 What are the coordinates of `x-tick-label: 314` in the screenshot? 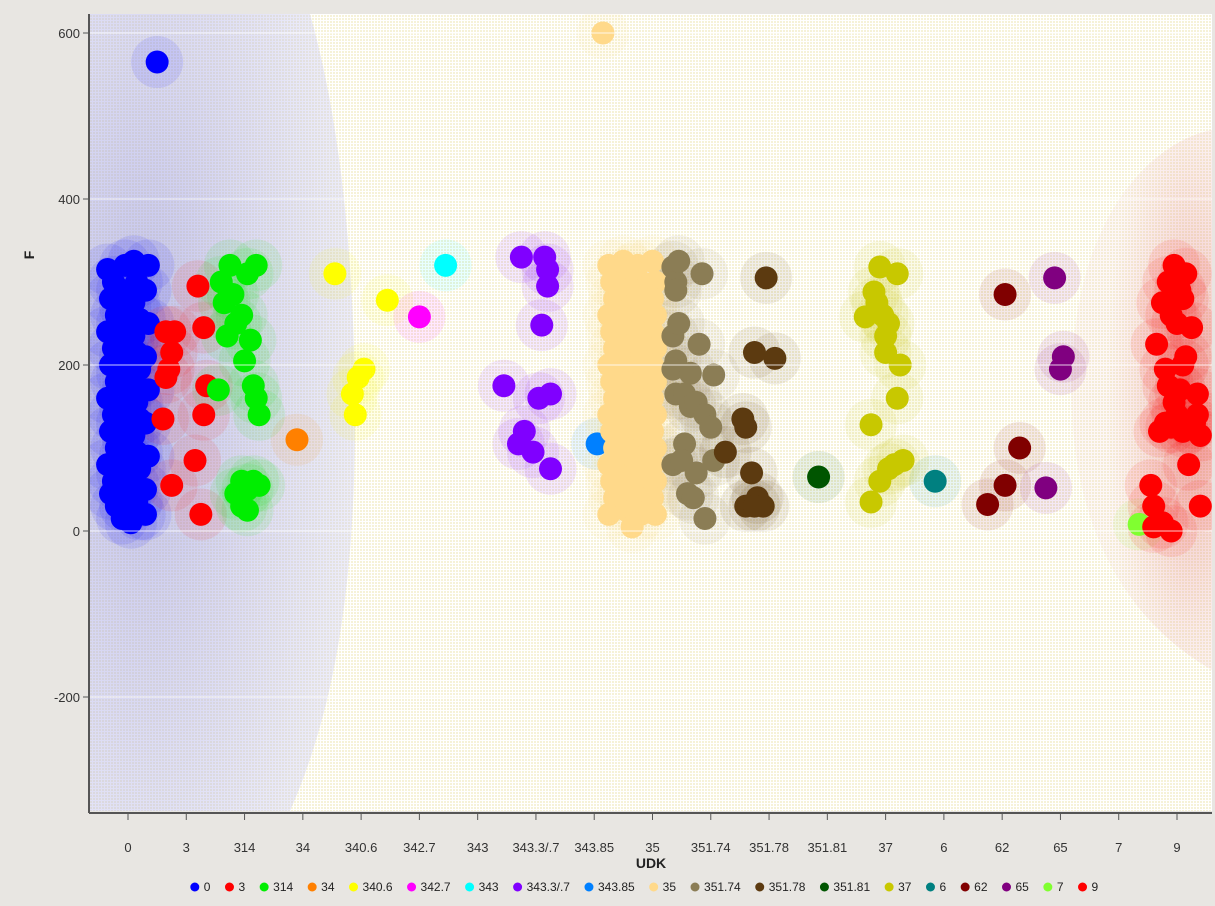 It's located at (245, 847).